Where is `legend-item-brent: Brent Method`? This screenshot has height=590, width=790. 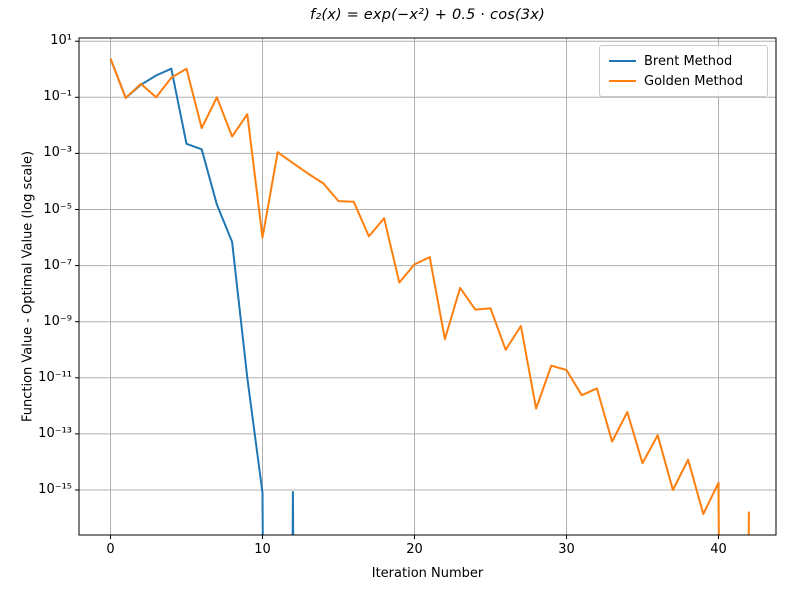
legend-item-brent: Brent Method is located at coordinates (683, 61).